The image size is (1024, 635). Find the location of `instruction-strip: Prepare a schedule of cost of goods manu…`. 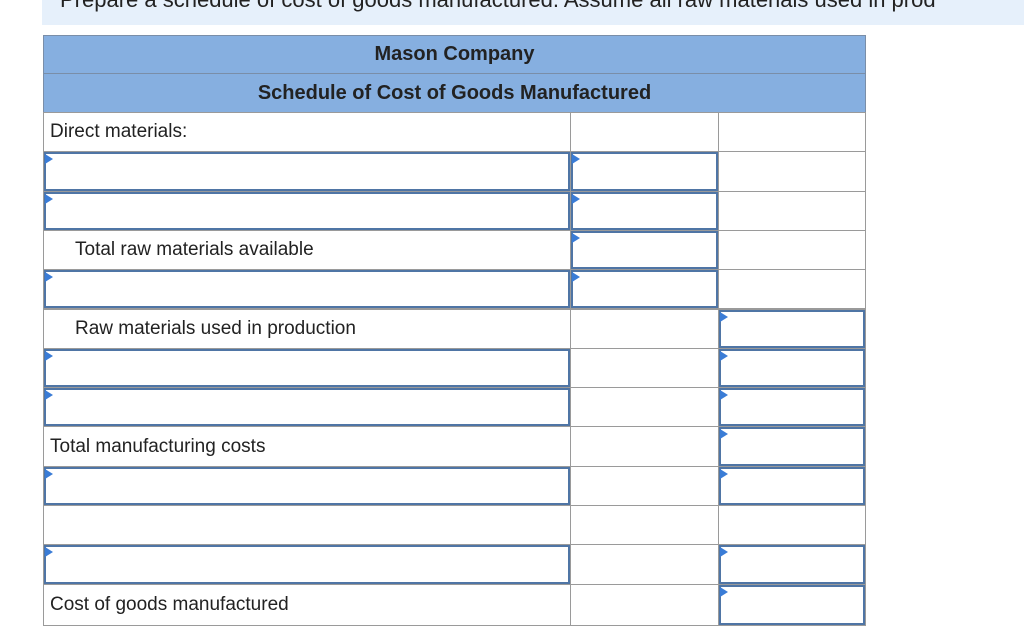

instruction-strip: Prepare a schedule of cost of goods manu… is located at coordinates (533, 12).